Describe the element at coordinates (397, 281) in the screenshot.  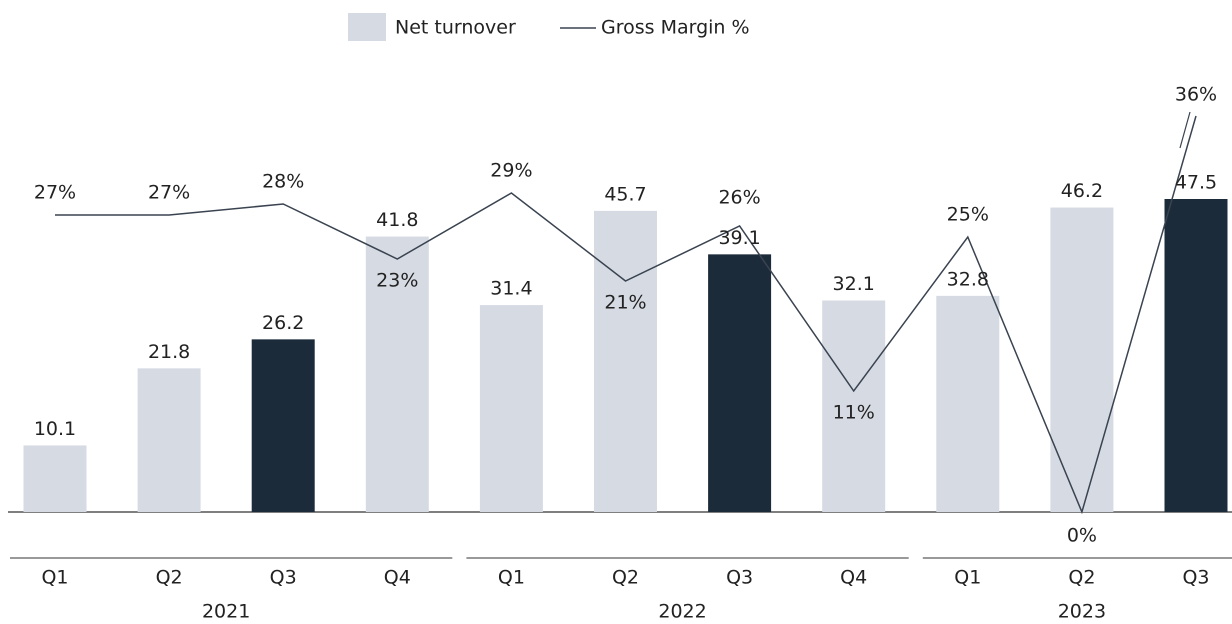
I see `line-label: 23%` at that location.